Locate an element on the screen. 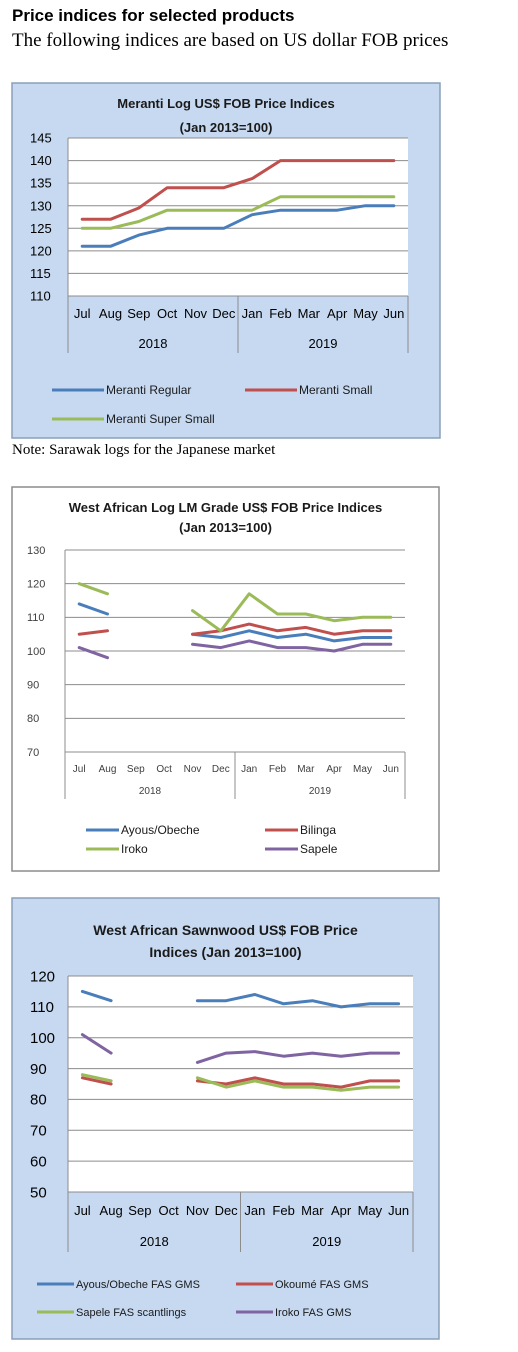 This screenshot has height=1352, width=518. legend-label: Sapele FAS scantlings is located at coordinates (131, 1313).